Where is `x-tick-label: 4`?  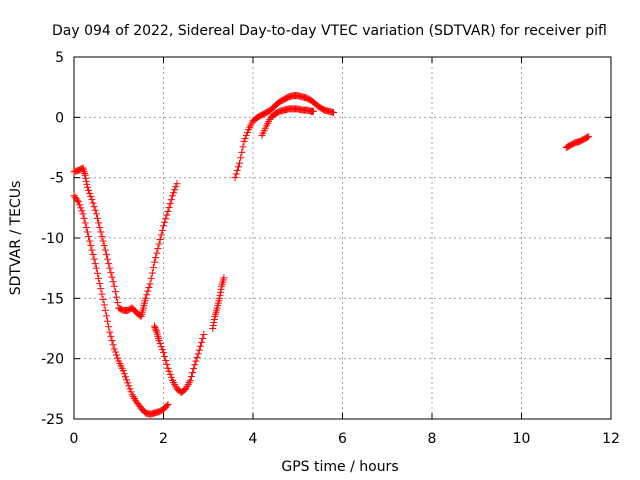 x-tick-label: 4 is located at coordinates (253, 439).